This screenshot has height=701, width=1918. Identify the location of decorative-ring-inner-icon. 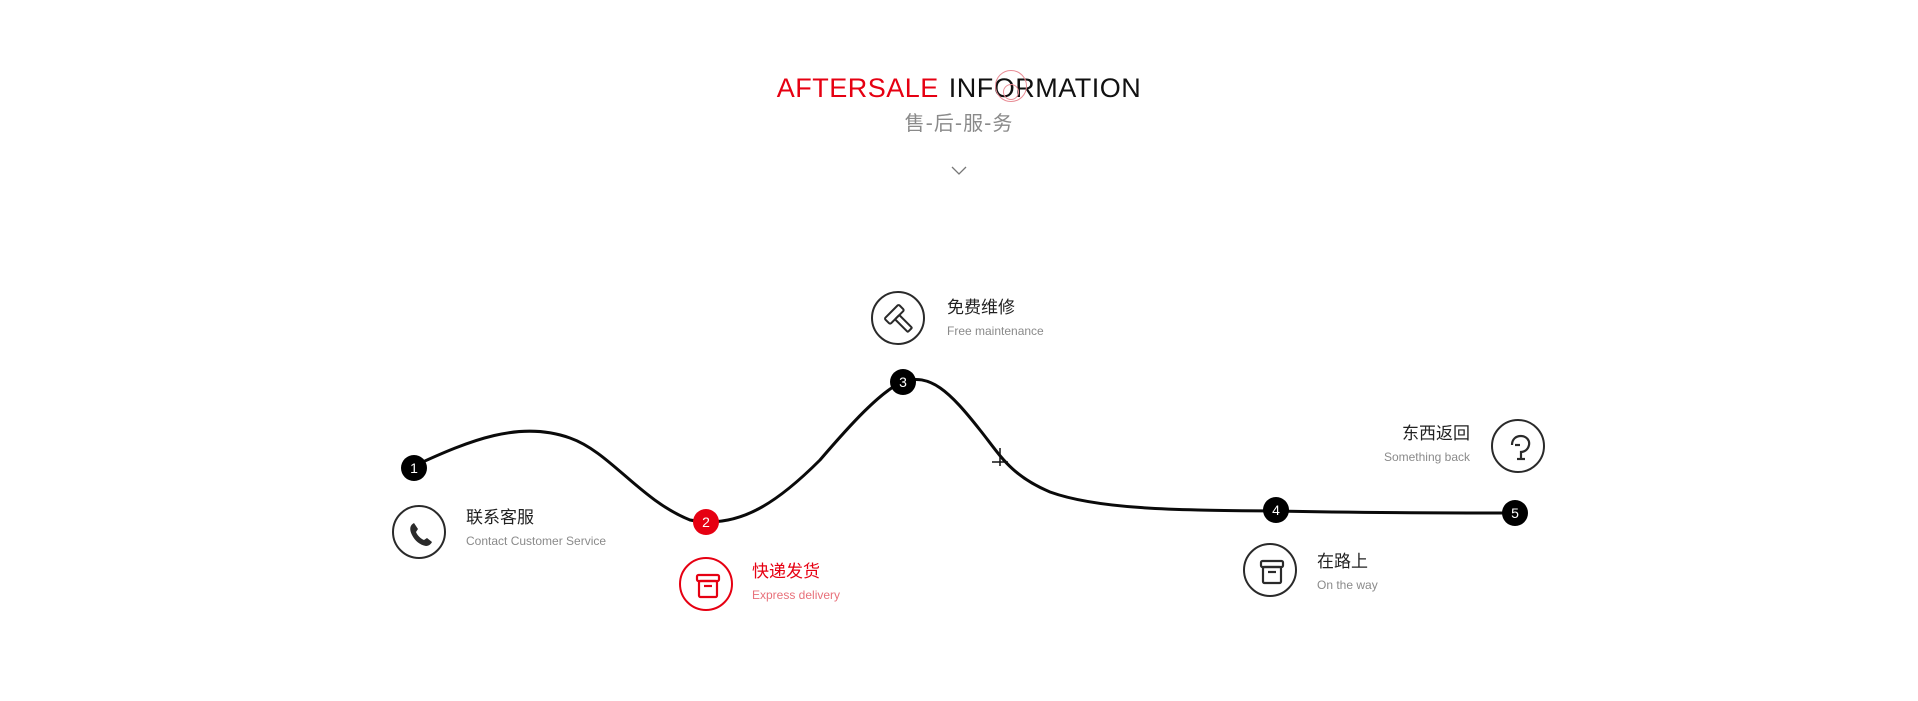
(1011, 92).